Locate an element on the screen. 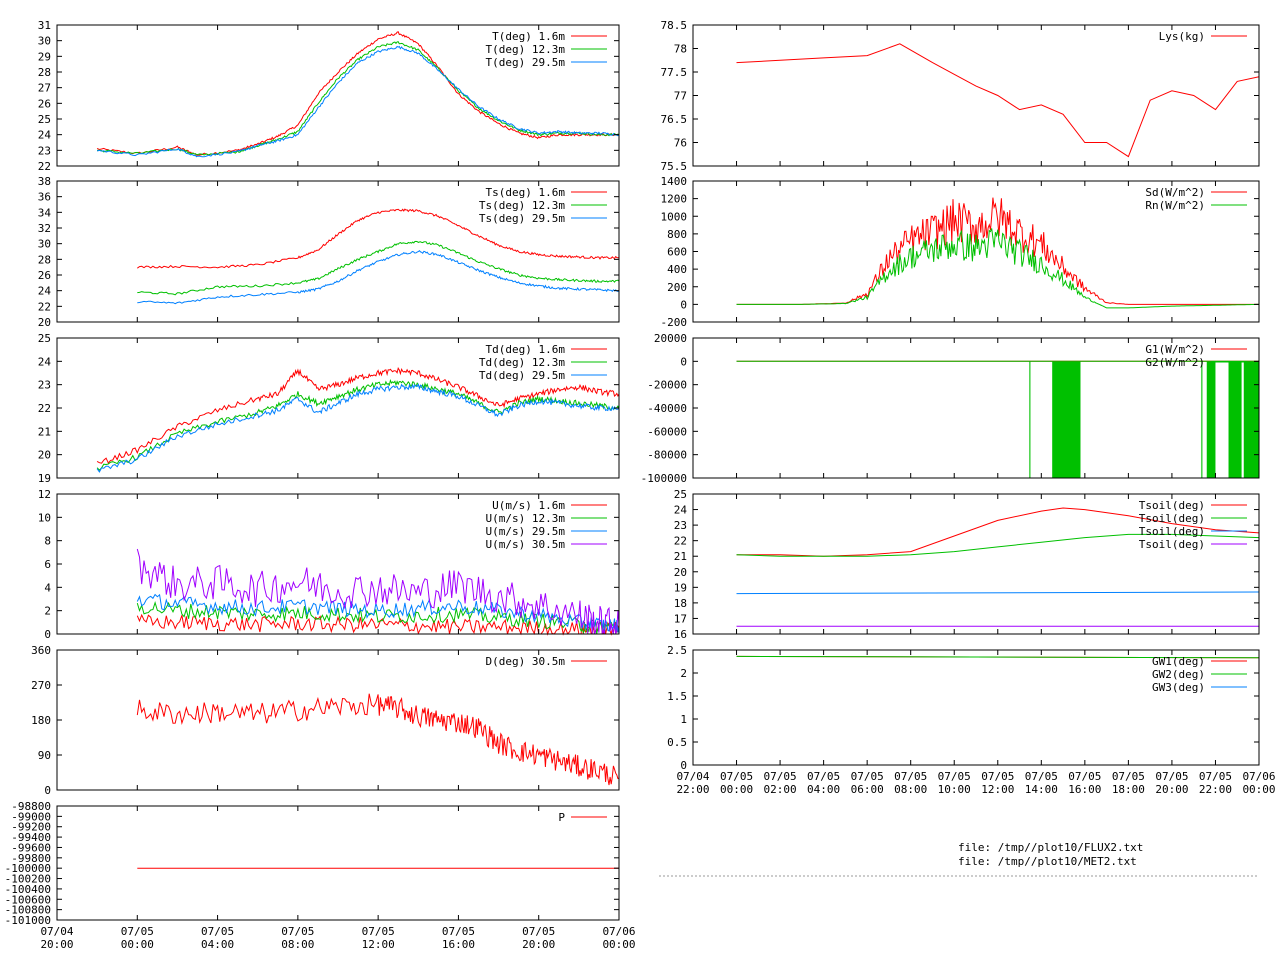  x-tick-label: 22:00 is located at coordinates (1215, 789).